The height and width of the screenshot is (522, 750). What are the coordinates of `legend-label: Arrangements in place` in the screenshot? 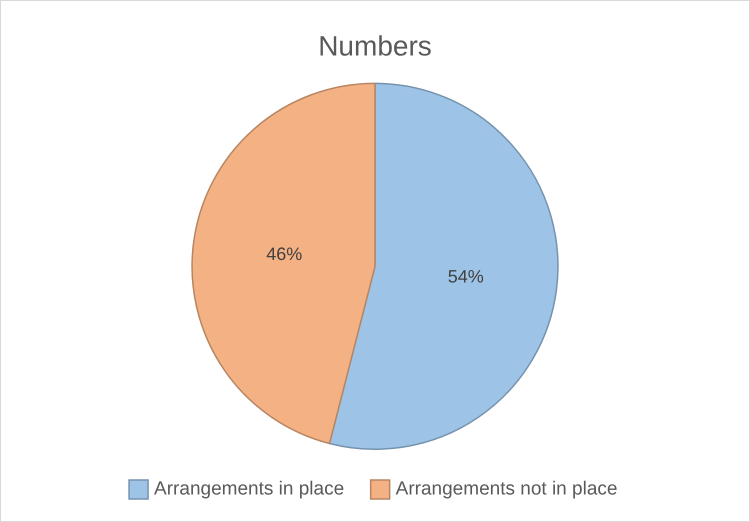 It's located at (249, 489).